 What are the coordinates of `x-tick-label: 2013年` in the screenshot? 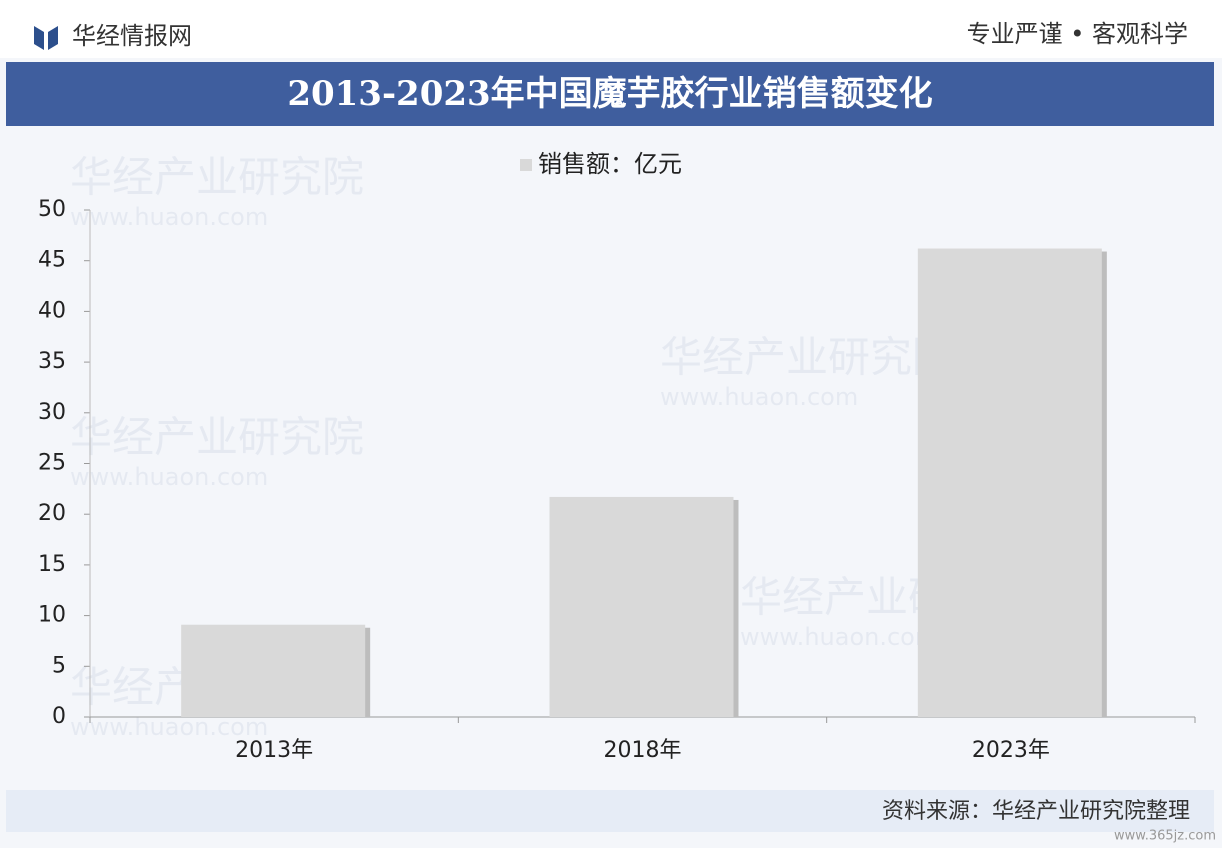 It's located at (274, 750).